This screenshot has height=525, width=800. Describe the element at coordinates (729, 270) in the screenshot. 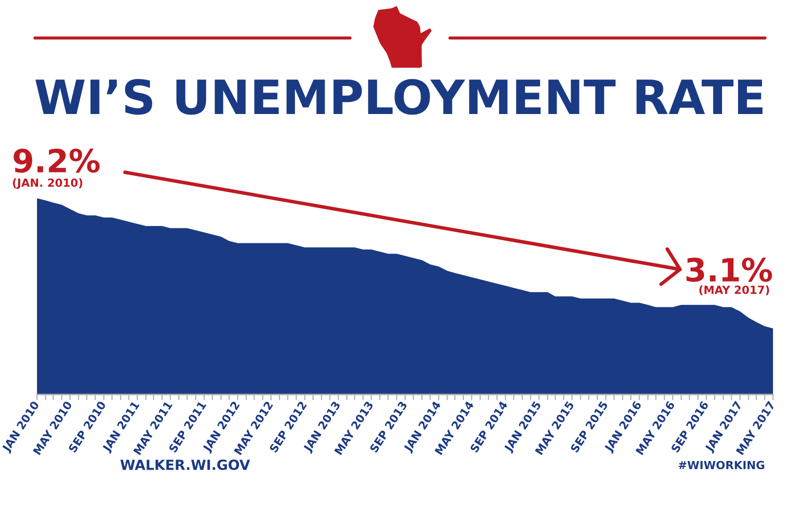

I see `data-label: 3.1%` at that location.